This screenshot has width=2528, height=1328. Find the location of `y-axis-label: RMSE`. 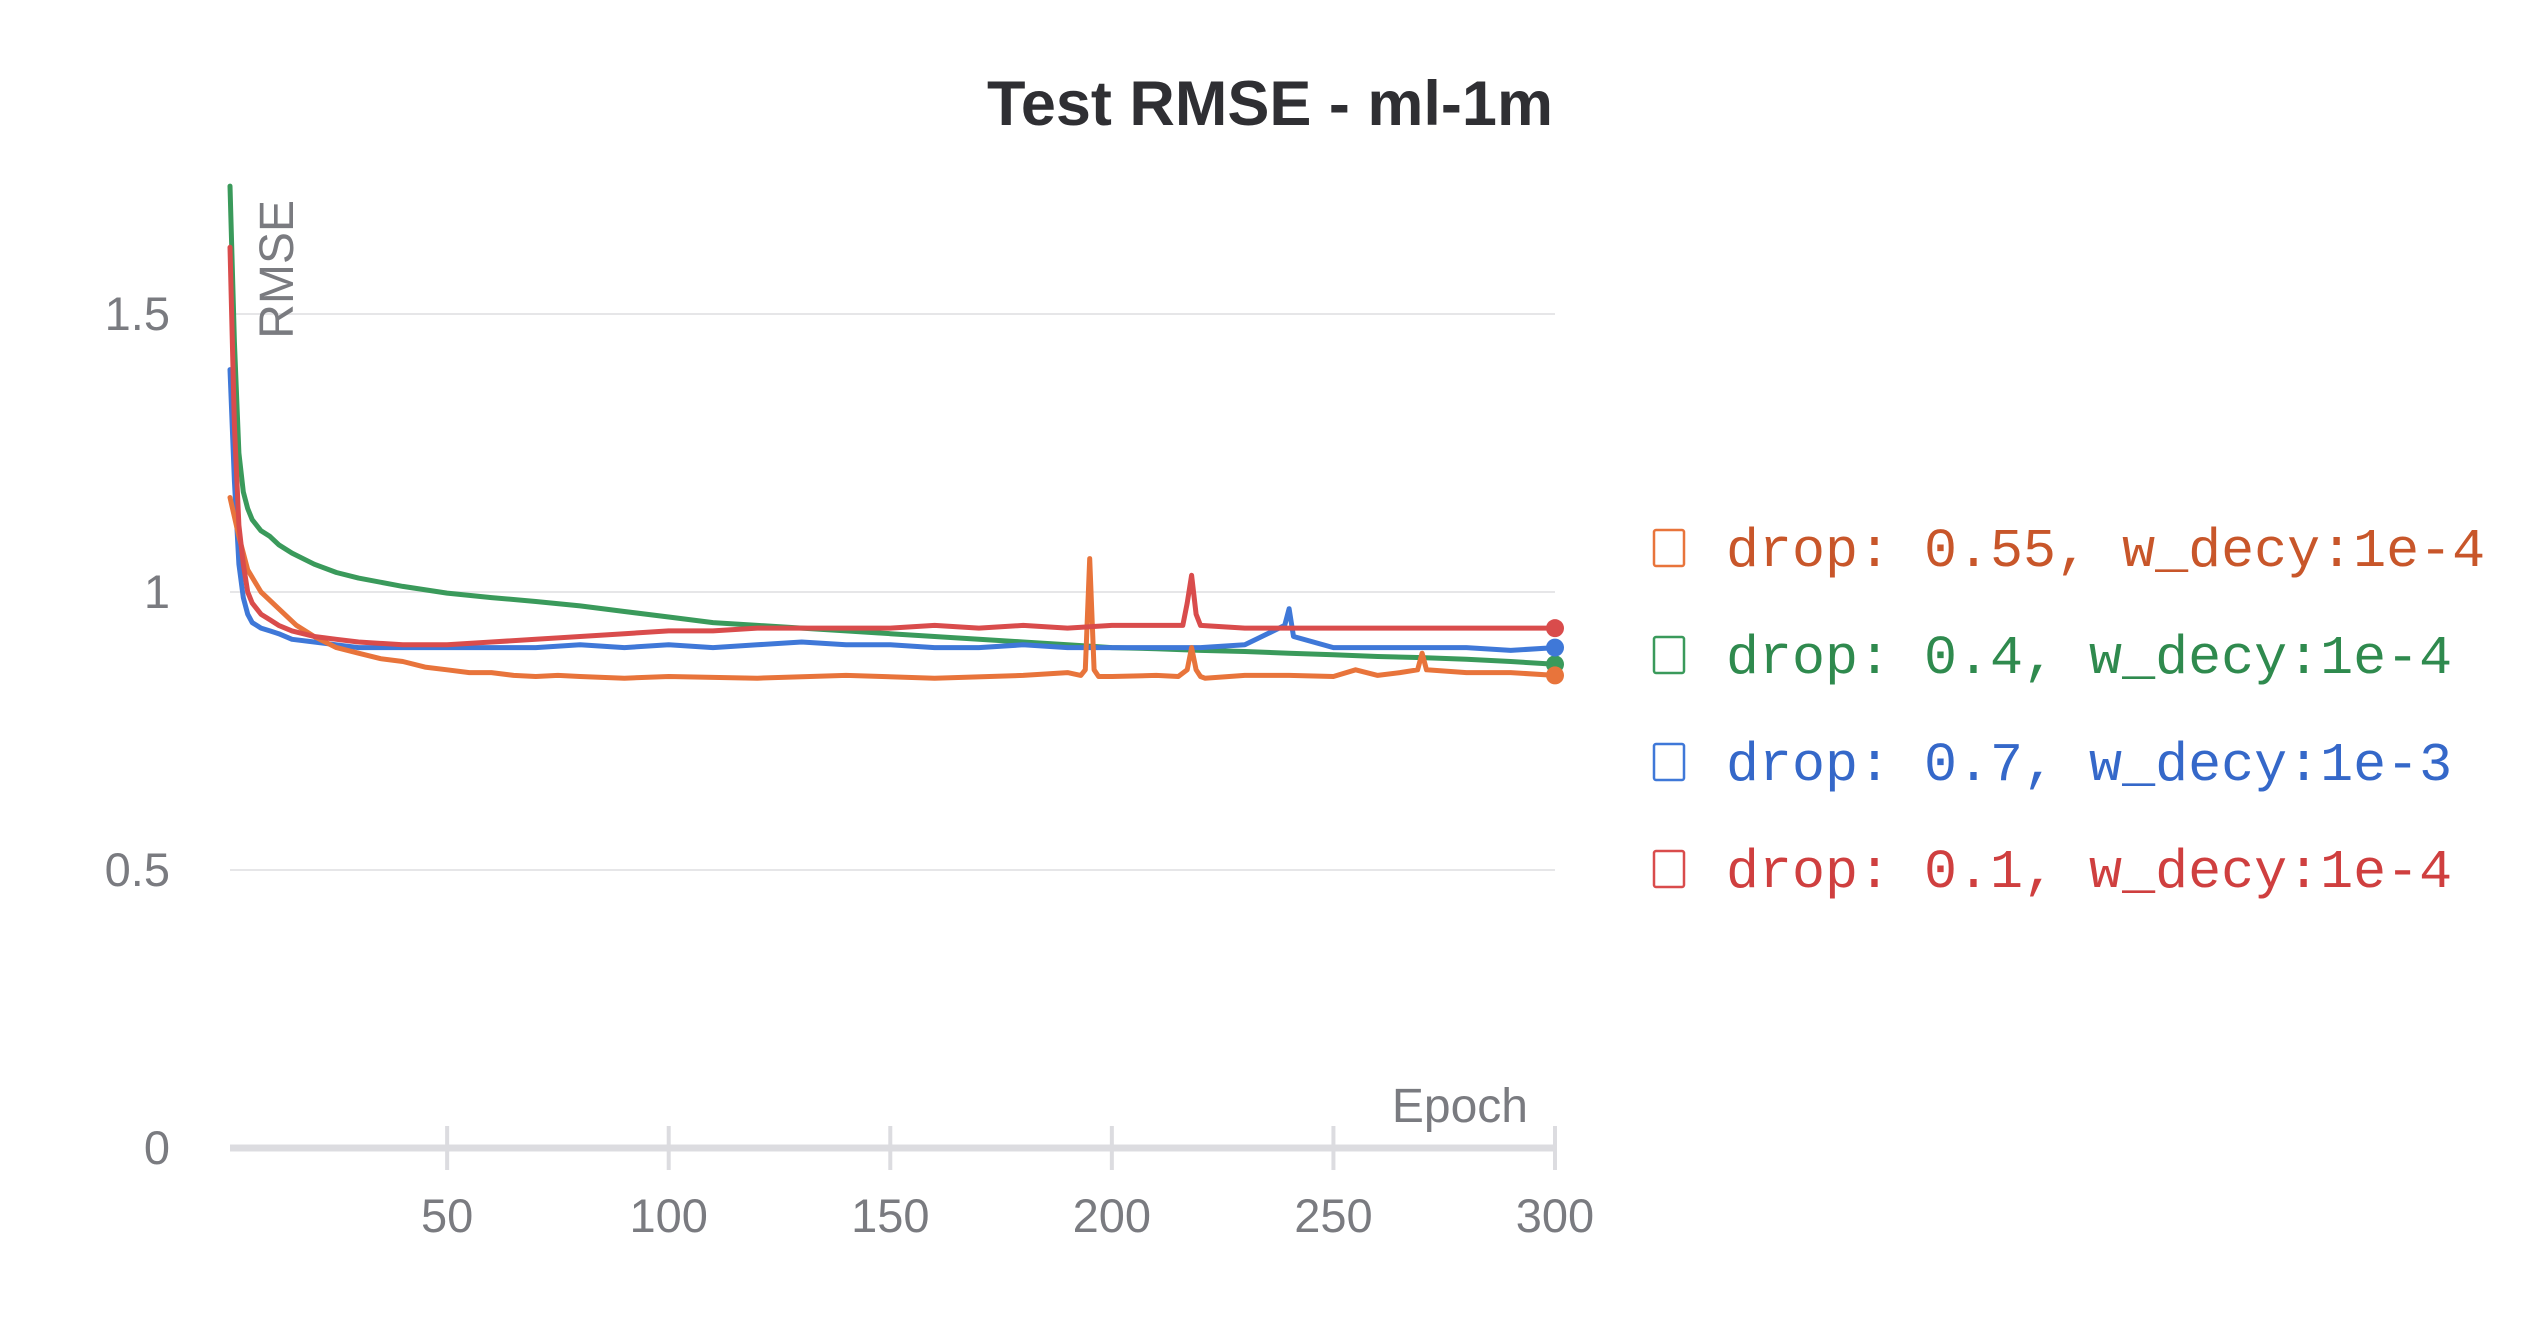

y-axis-label: RMSE is located at coordinates (277, 269).